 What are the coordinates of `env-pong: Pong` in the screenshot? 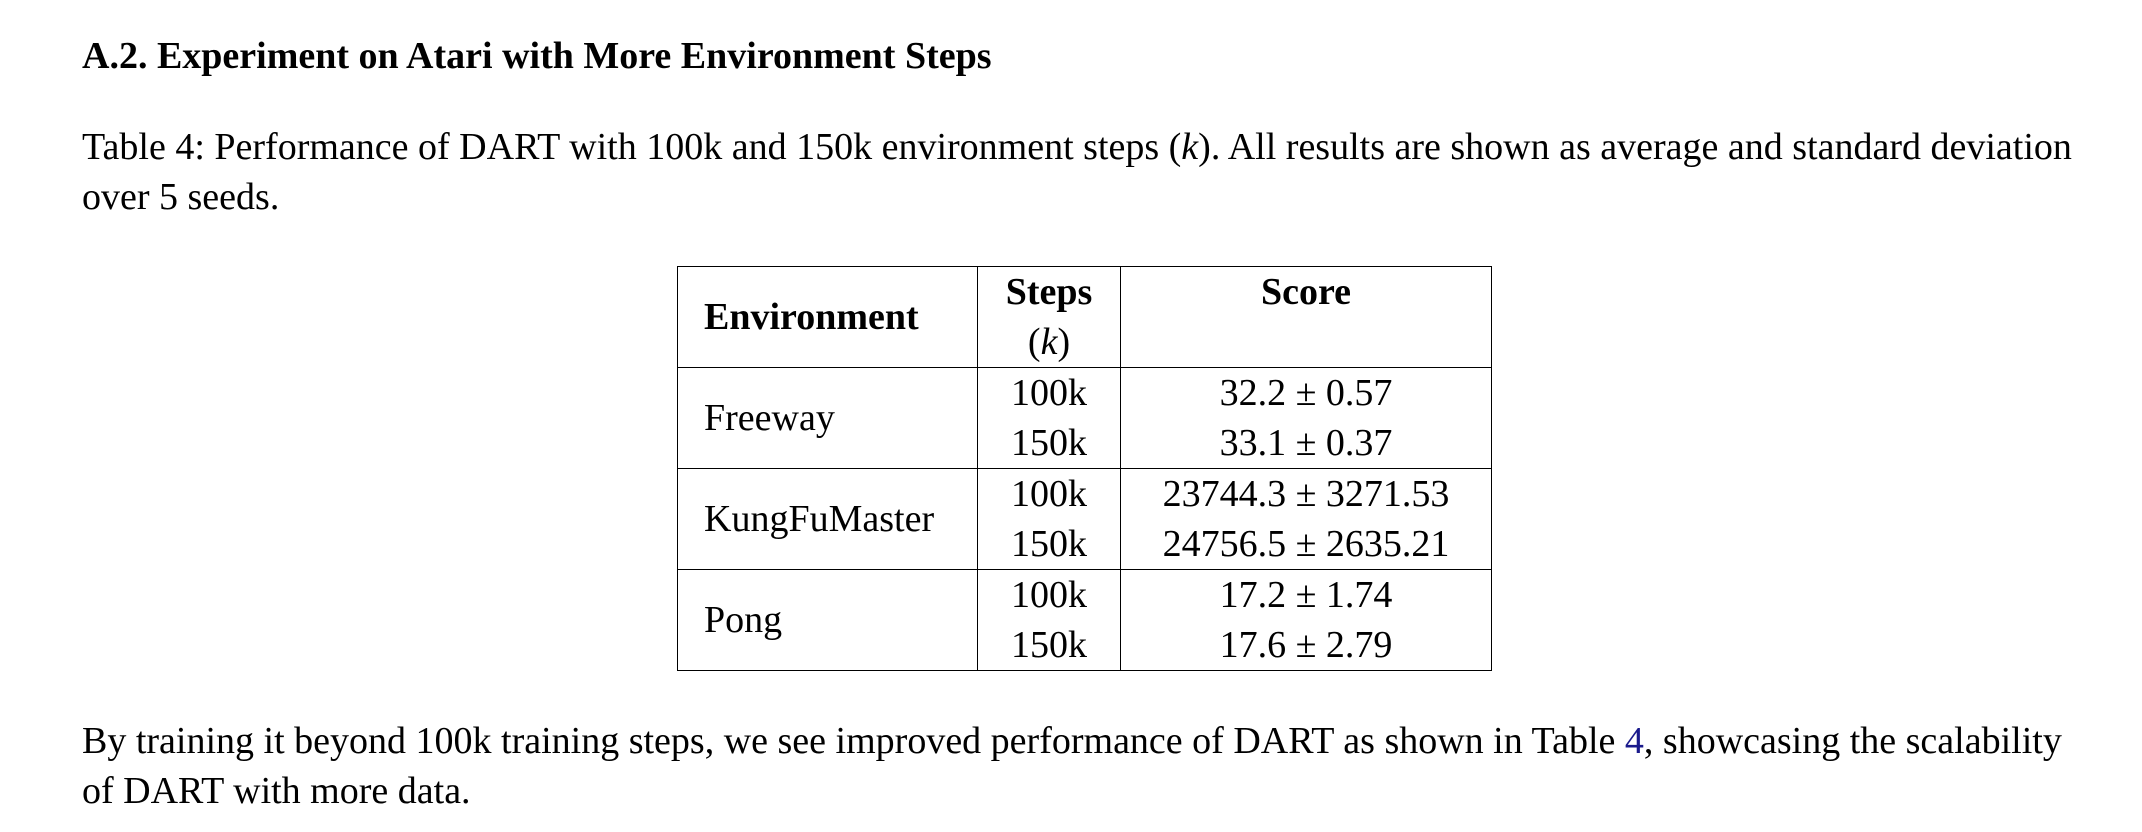 It's located at (827, 620).